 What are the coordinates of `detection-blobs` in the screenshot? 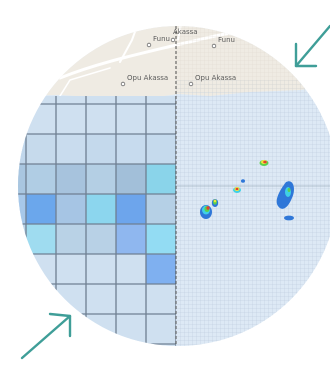 It's located at (247, 190).